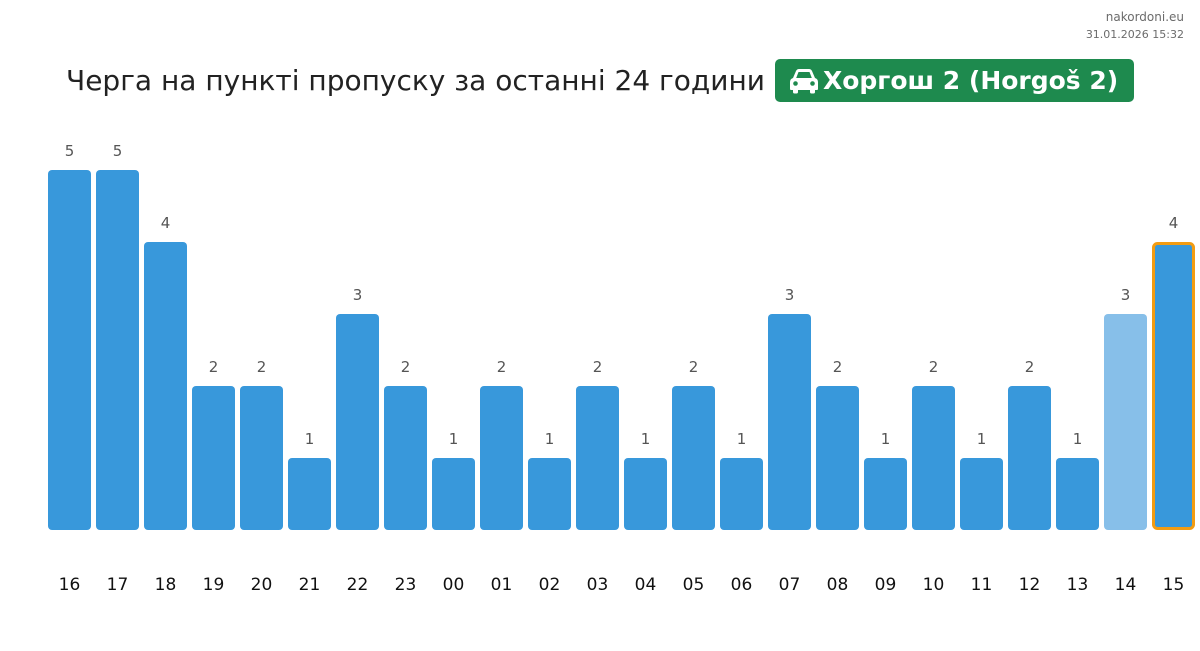 The image size is (1200, 651). What do you see at coordinates (803, 80) in the screenshot?
I see `car-icon` at bounding box center [803, 80].